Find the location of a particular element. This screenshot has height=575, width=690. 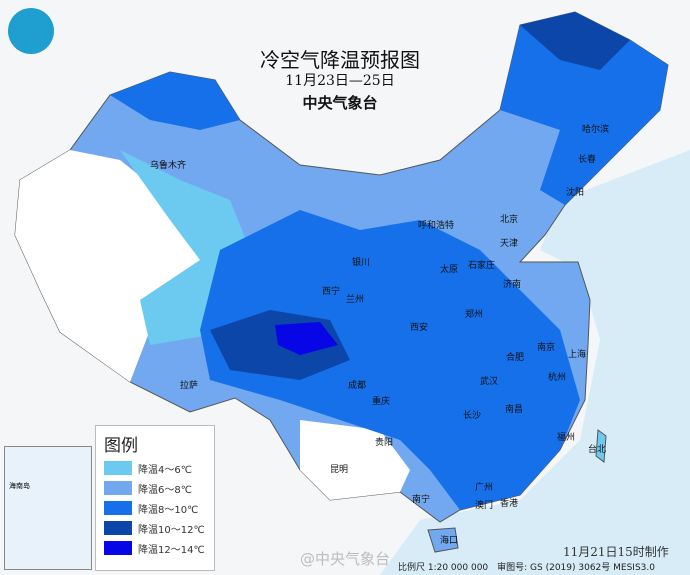

city-label: 哈尔滨 is located at coordinates (596, 130).